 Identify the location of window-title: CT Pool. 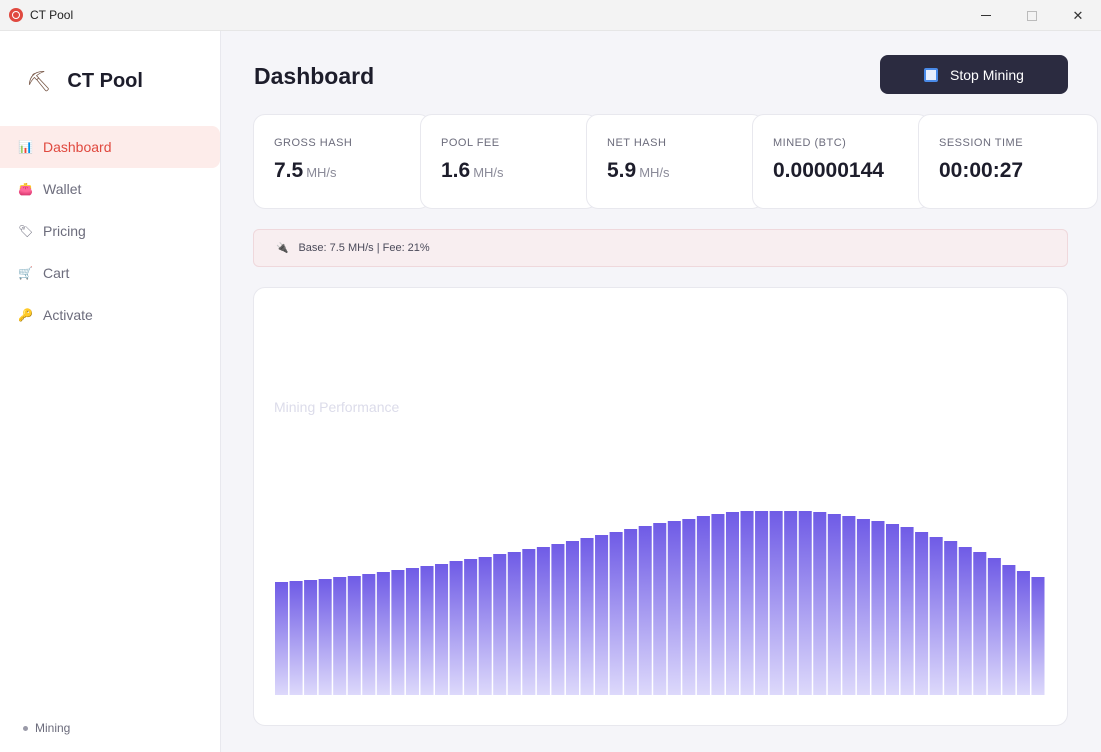
(52, 15).